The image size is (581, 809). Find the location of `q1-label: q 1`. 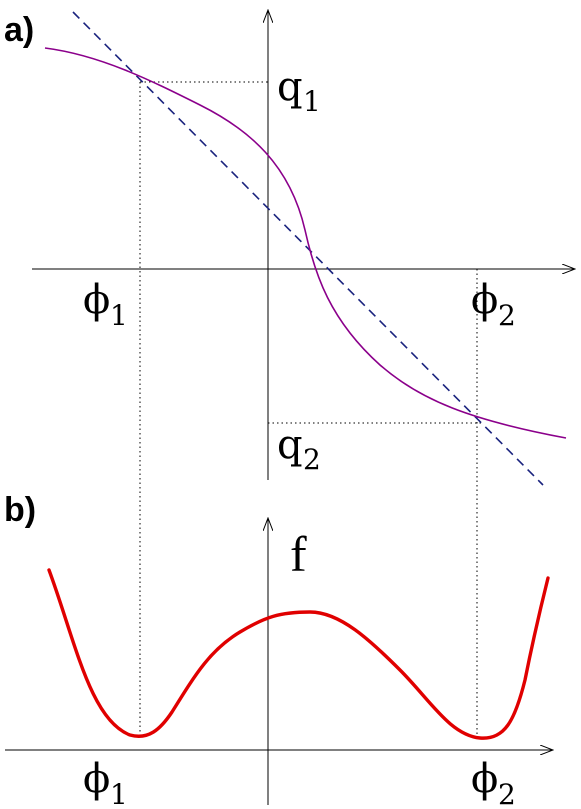

q1-label: q 1 is located at coordinates (299, 91).